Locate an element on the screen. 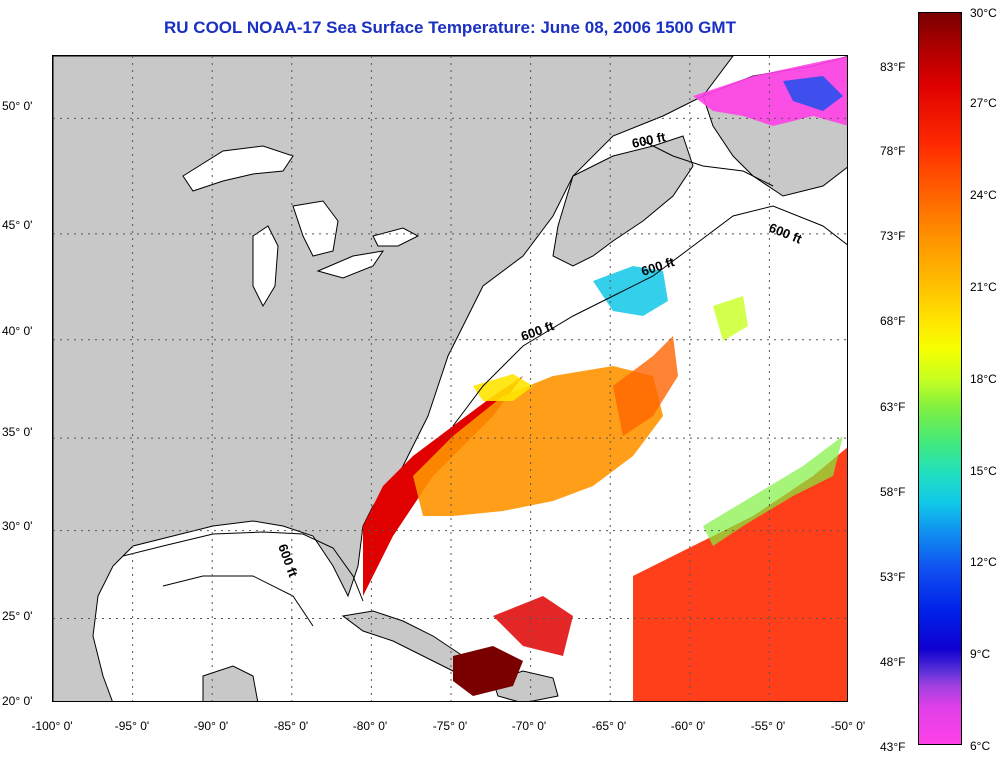 The width and height of the screenshot is (1008, 761). colorbar-celsius-label: 12°C is located at coordinates (983, 562).